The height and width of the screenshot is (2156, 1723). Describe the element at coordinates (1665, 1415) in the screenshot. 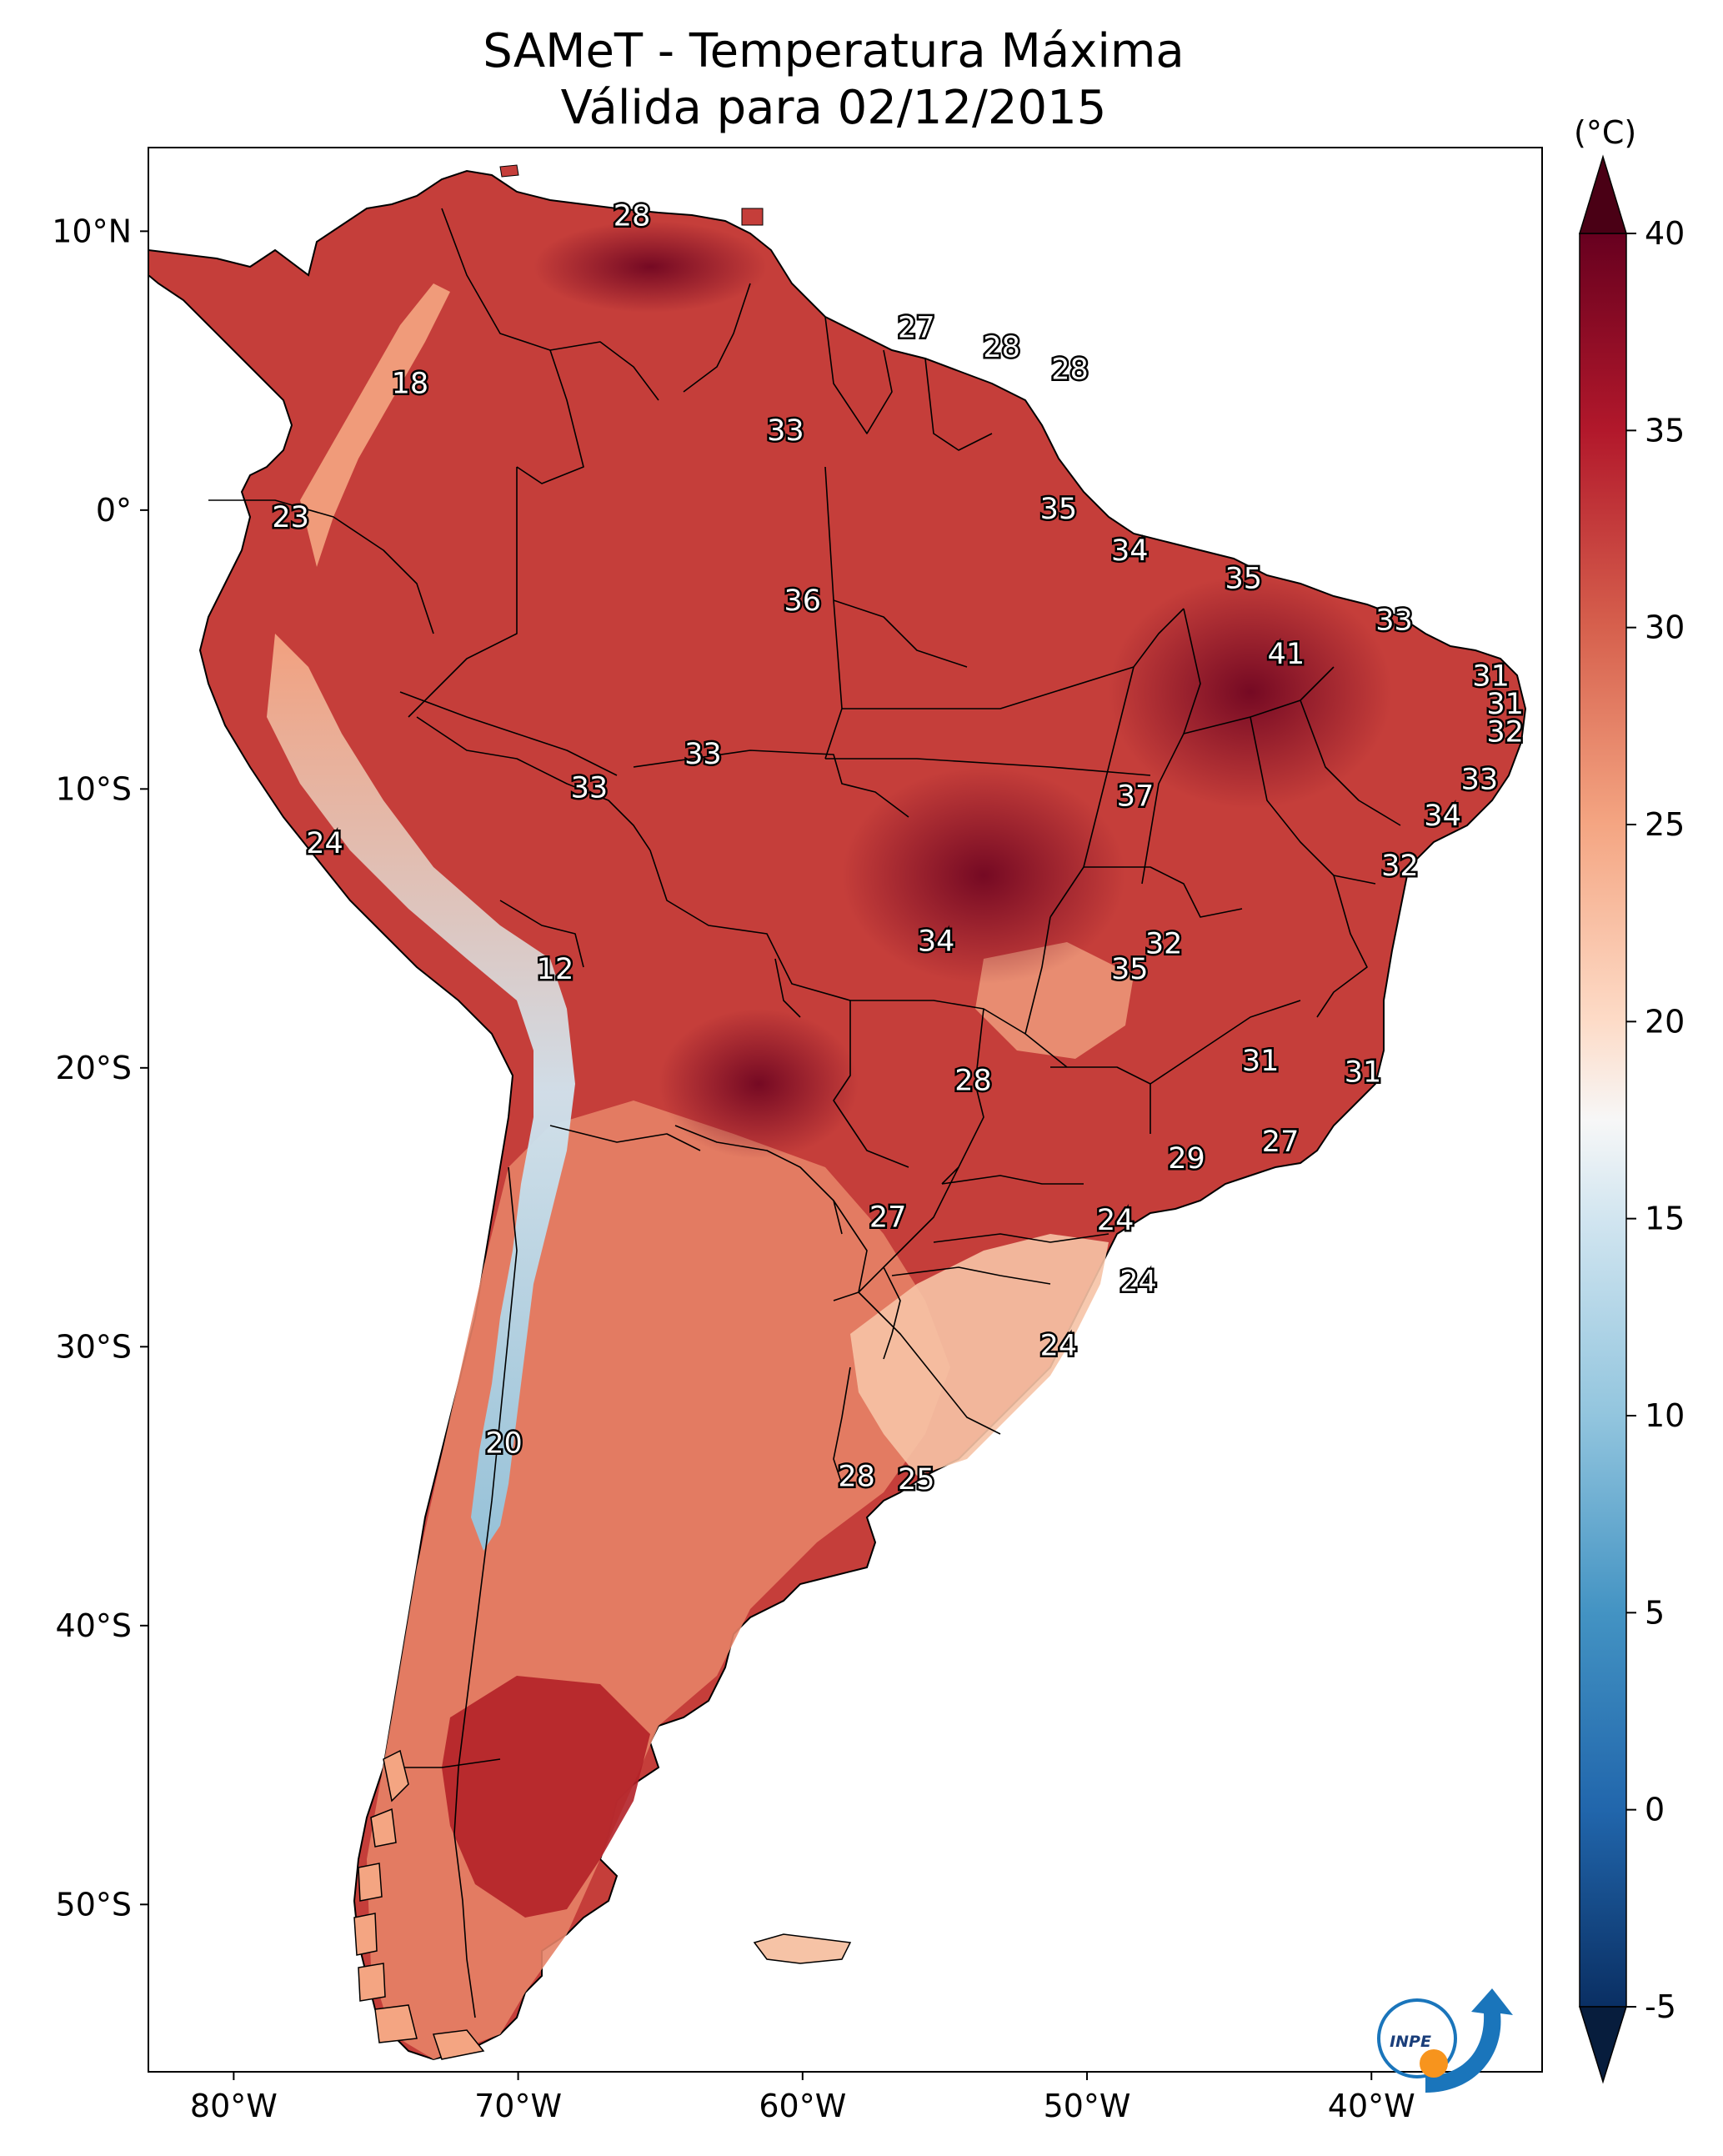

I see `colorbar-tick-label: 10` at that location.